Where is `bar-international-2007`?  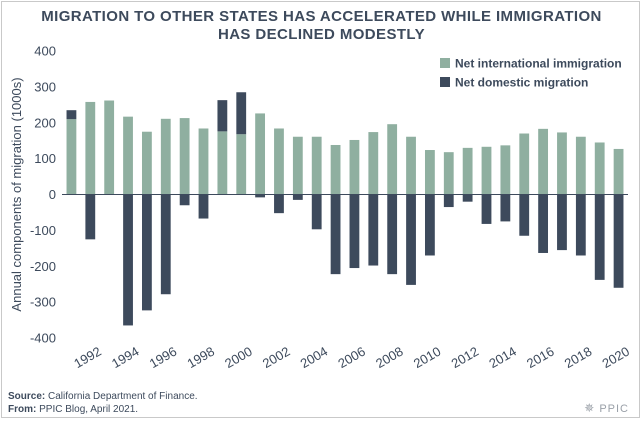 bar-international-2007 is located at coordinates (373, 163).